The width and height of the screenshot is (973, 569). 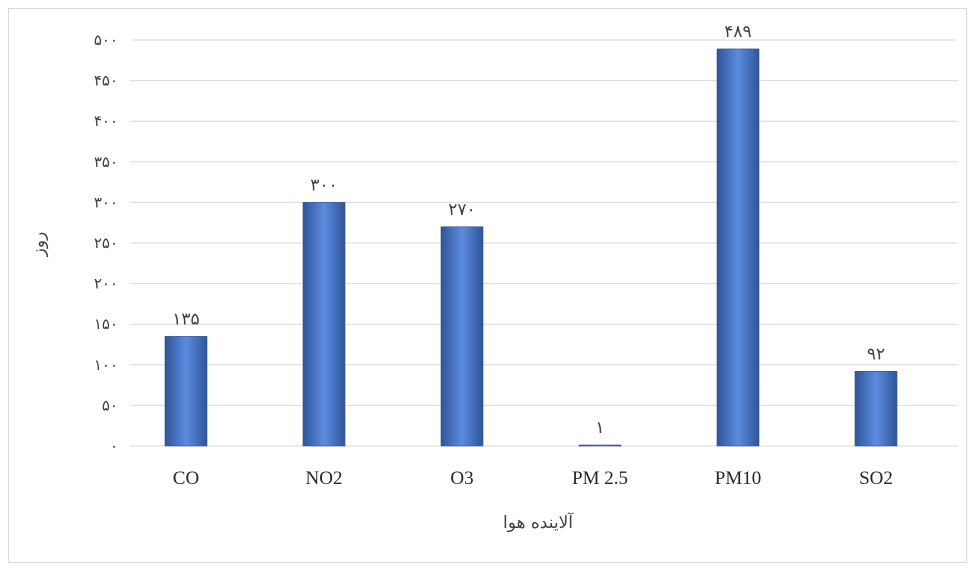 What do you see at coordinates (106, 40) in the screenshot?
I see `y-tick-label: ۵۰۰` at bounding box center [106, 40].